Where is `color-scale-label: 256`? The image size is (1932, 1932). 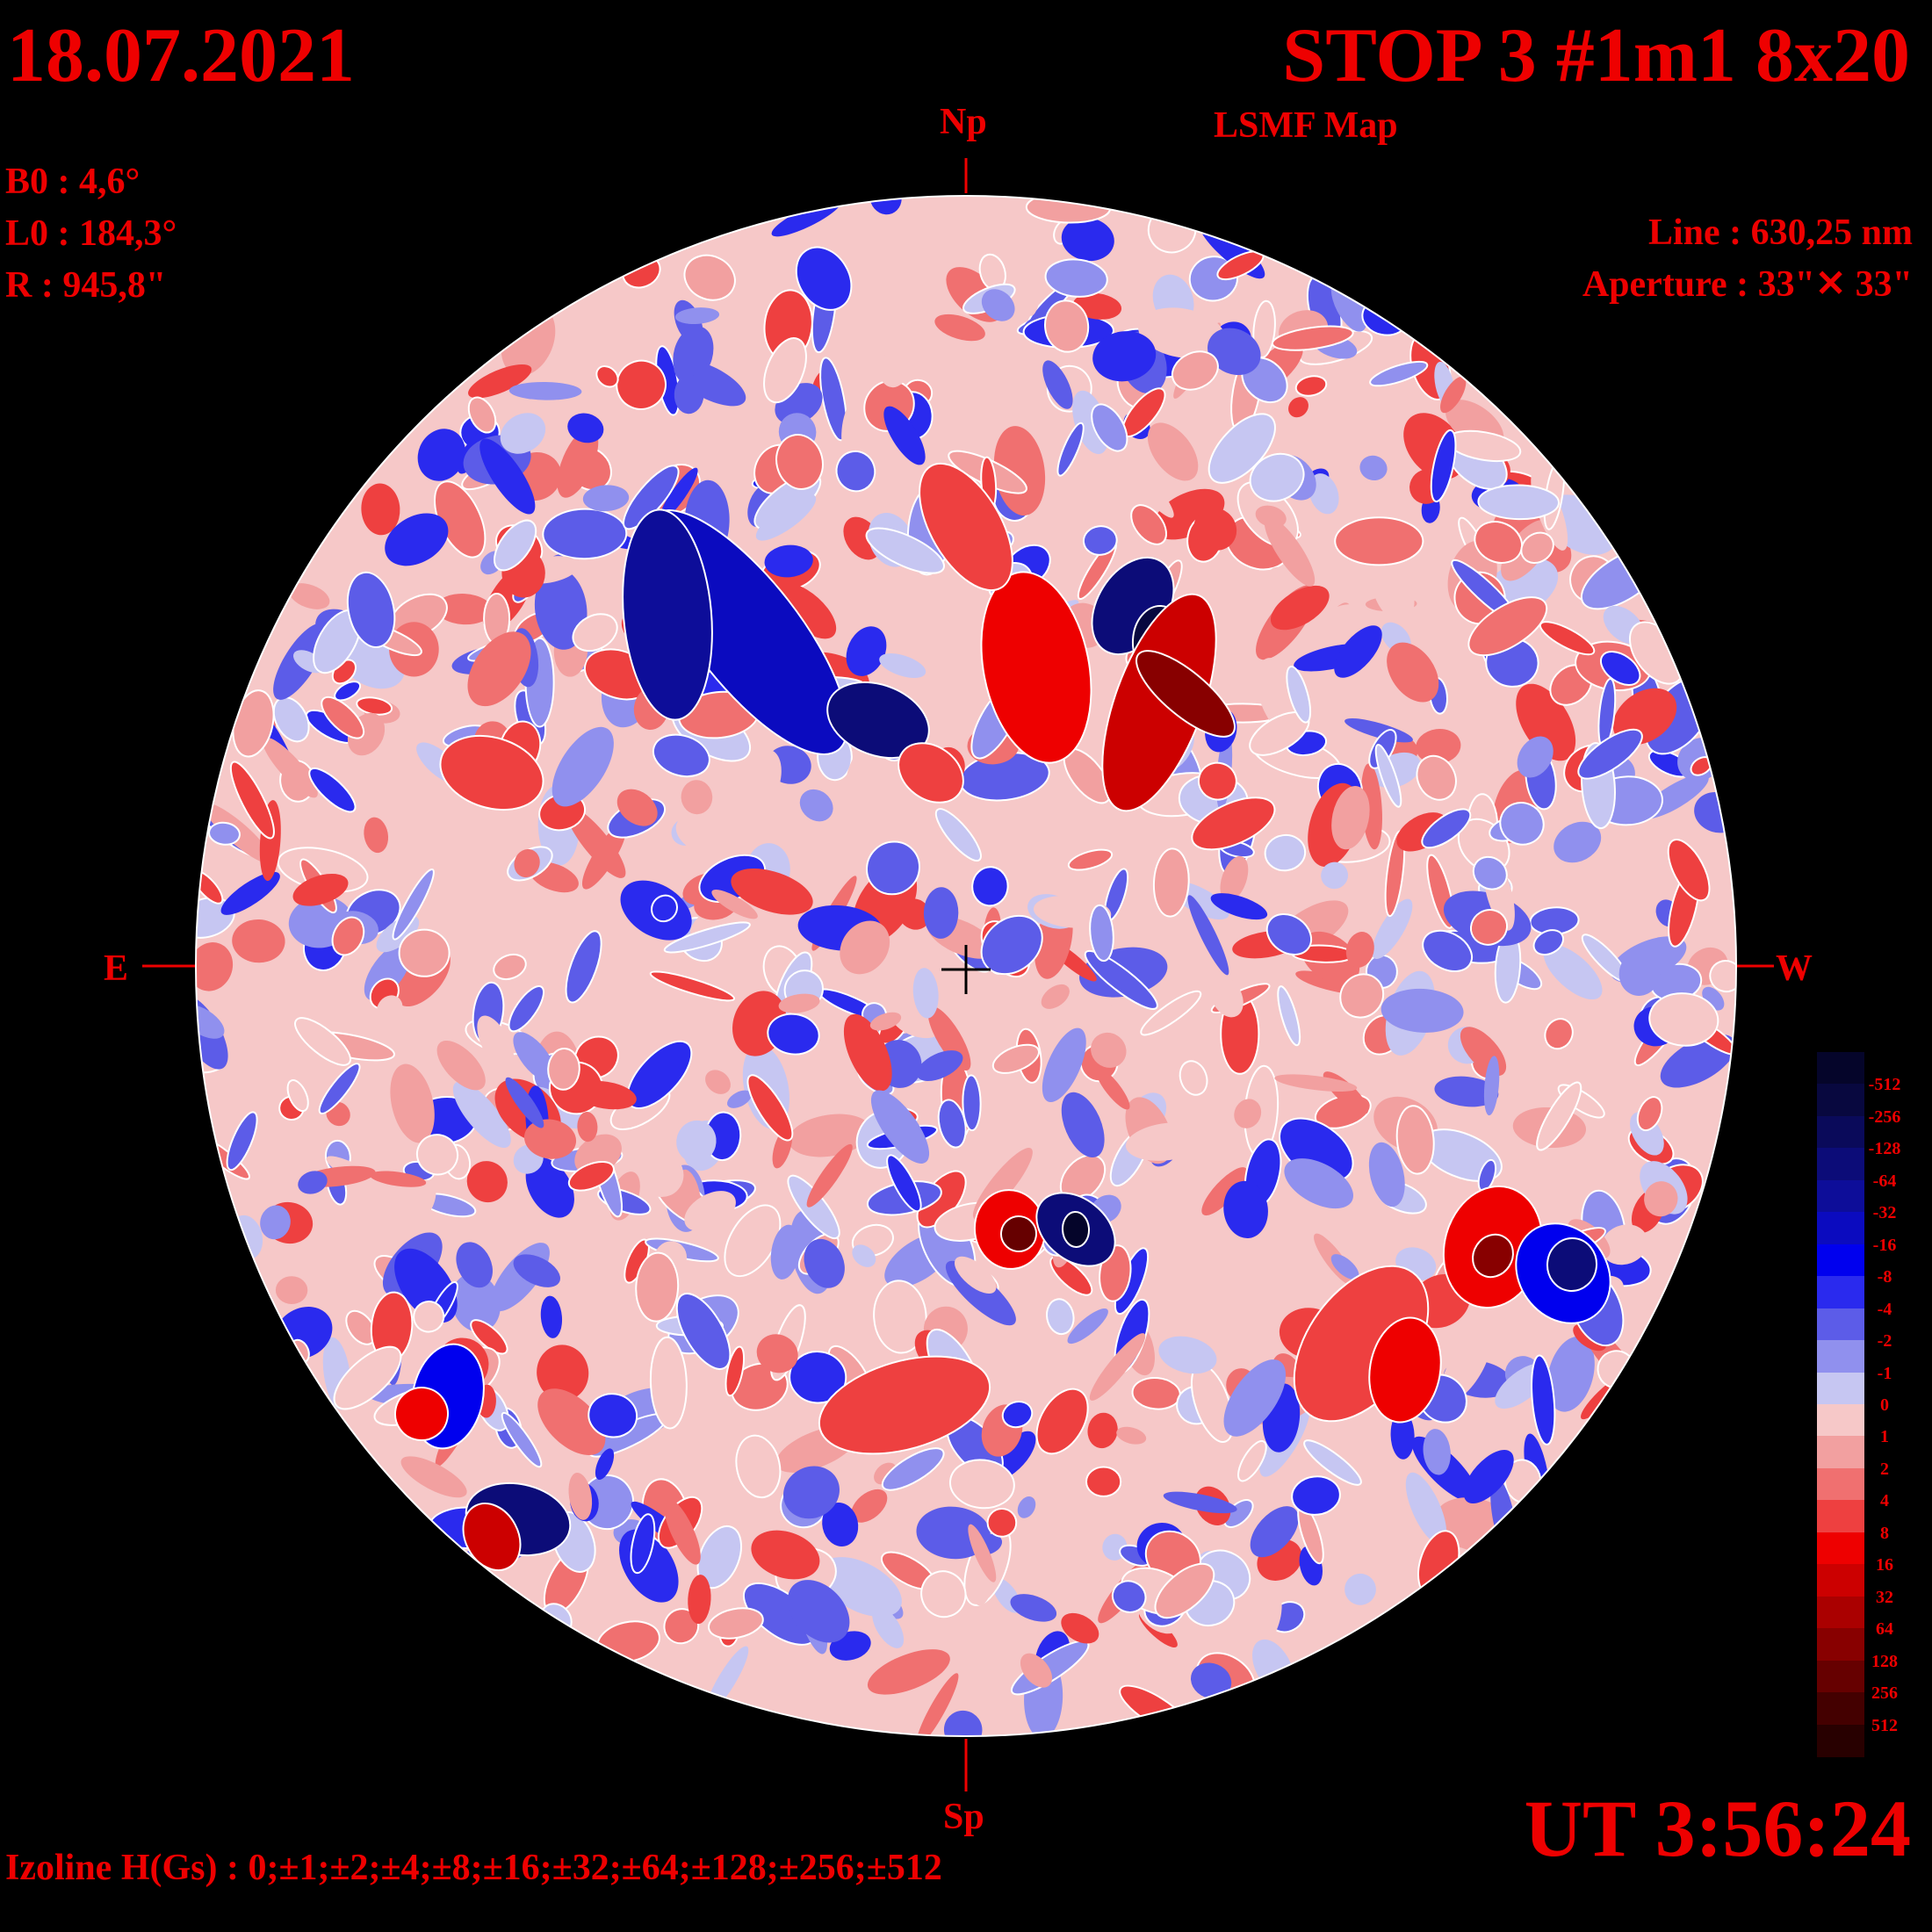
color-scale-label: 256 is located at coordinates (1885, 1694).